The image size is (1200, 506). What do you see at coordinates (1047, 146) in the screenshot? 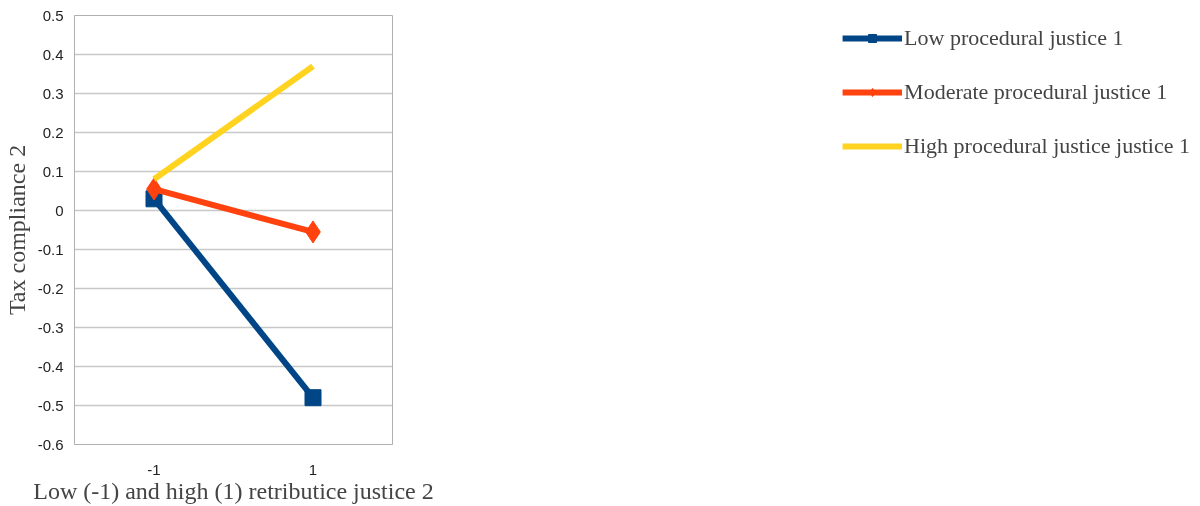
I see `legend-label: High procedural justice justice 1` at bounding box center [1047, 146].